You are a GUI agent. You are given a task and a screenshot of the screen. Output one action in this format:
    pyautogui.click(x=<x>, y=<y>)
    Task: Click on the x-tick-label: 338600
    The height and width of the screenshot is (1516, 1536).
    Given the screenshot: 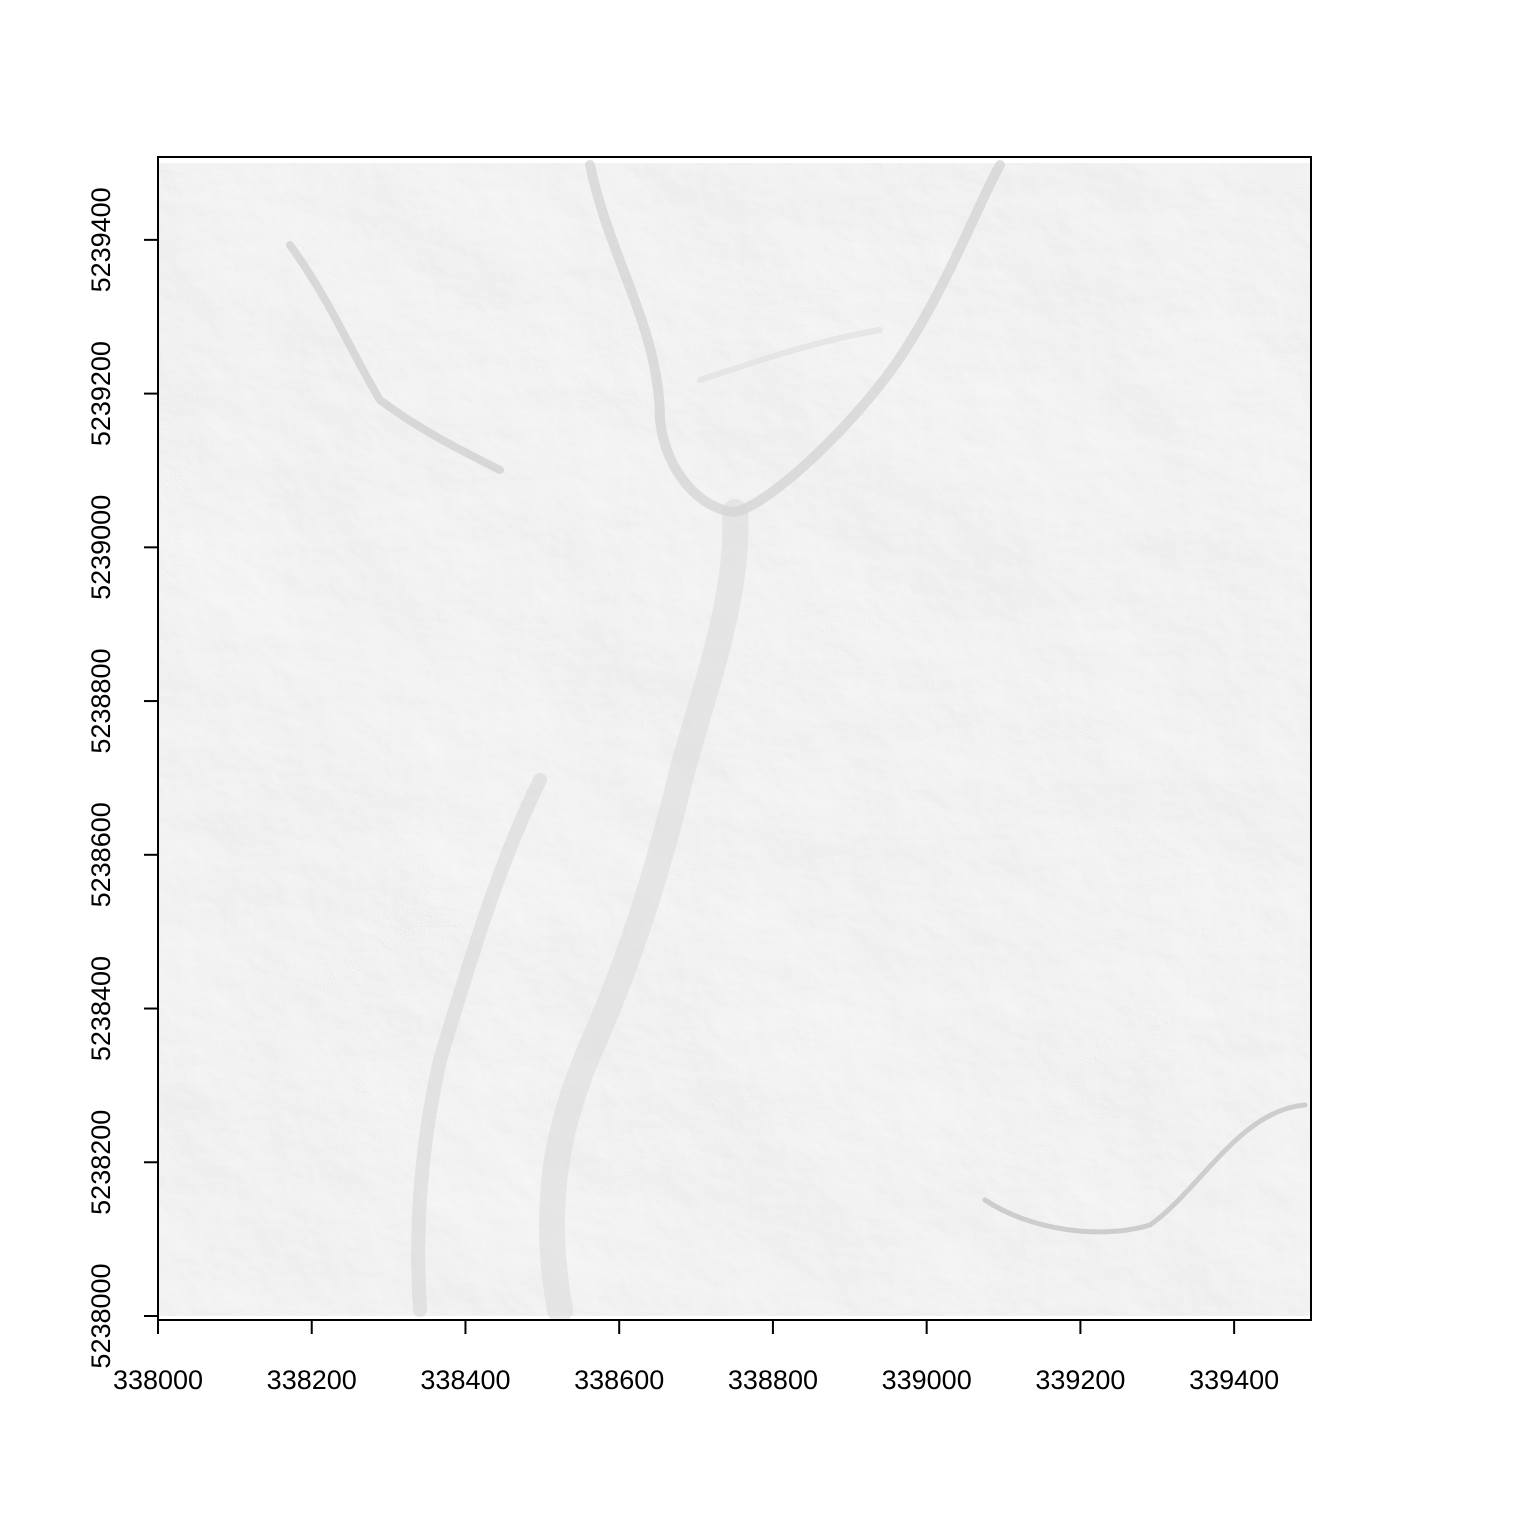 What is the action you would take?
    pyautogui.click(x=619, y=1380)
    